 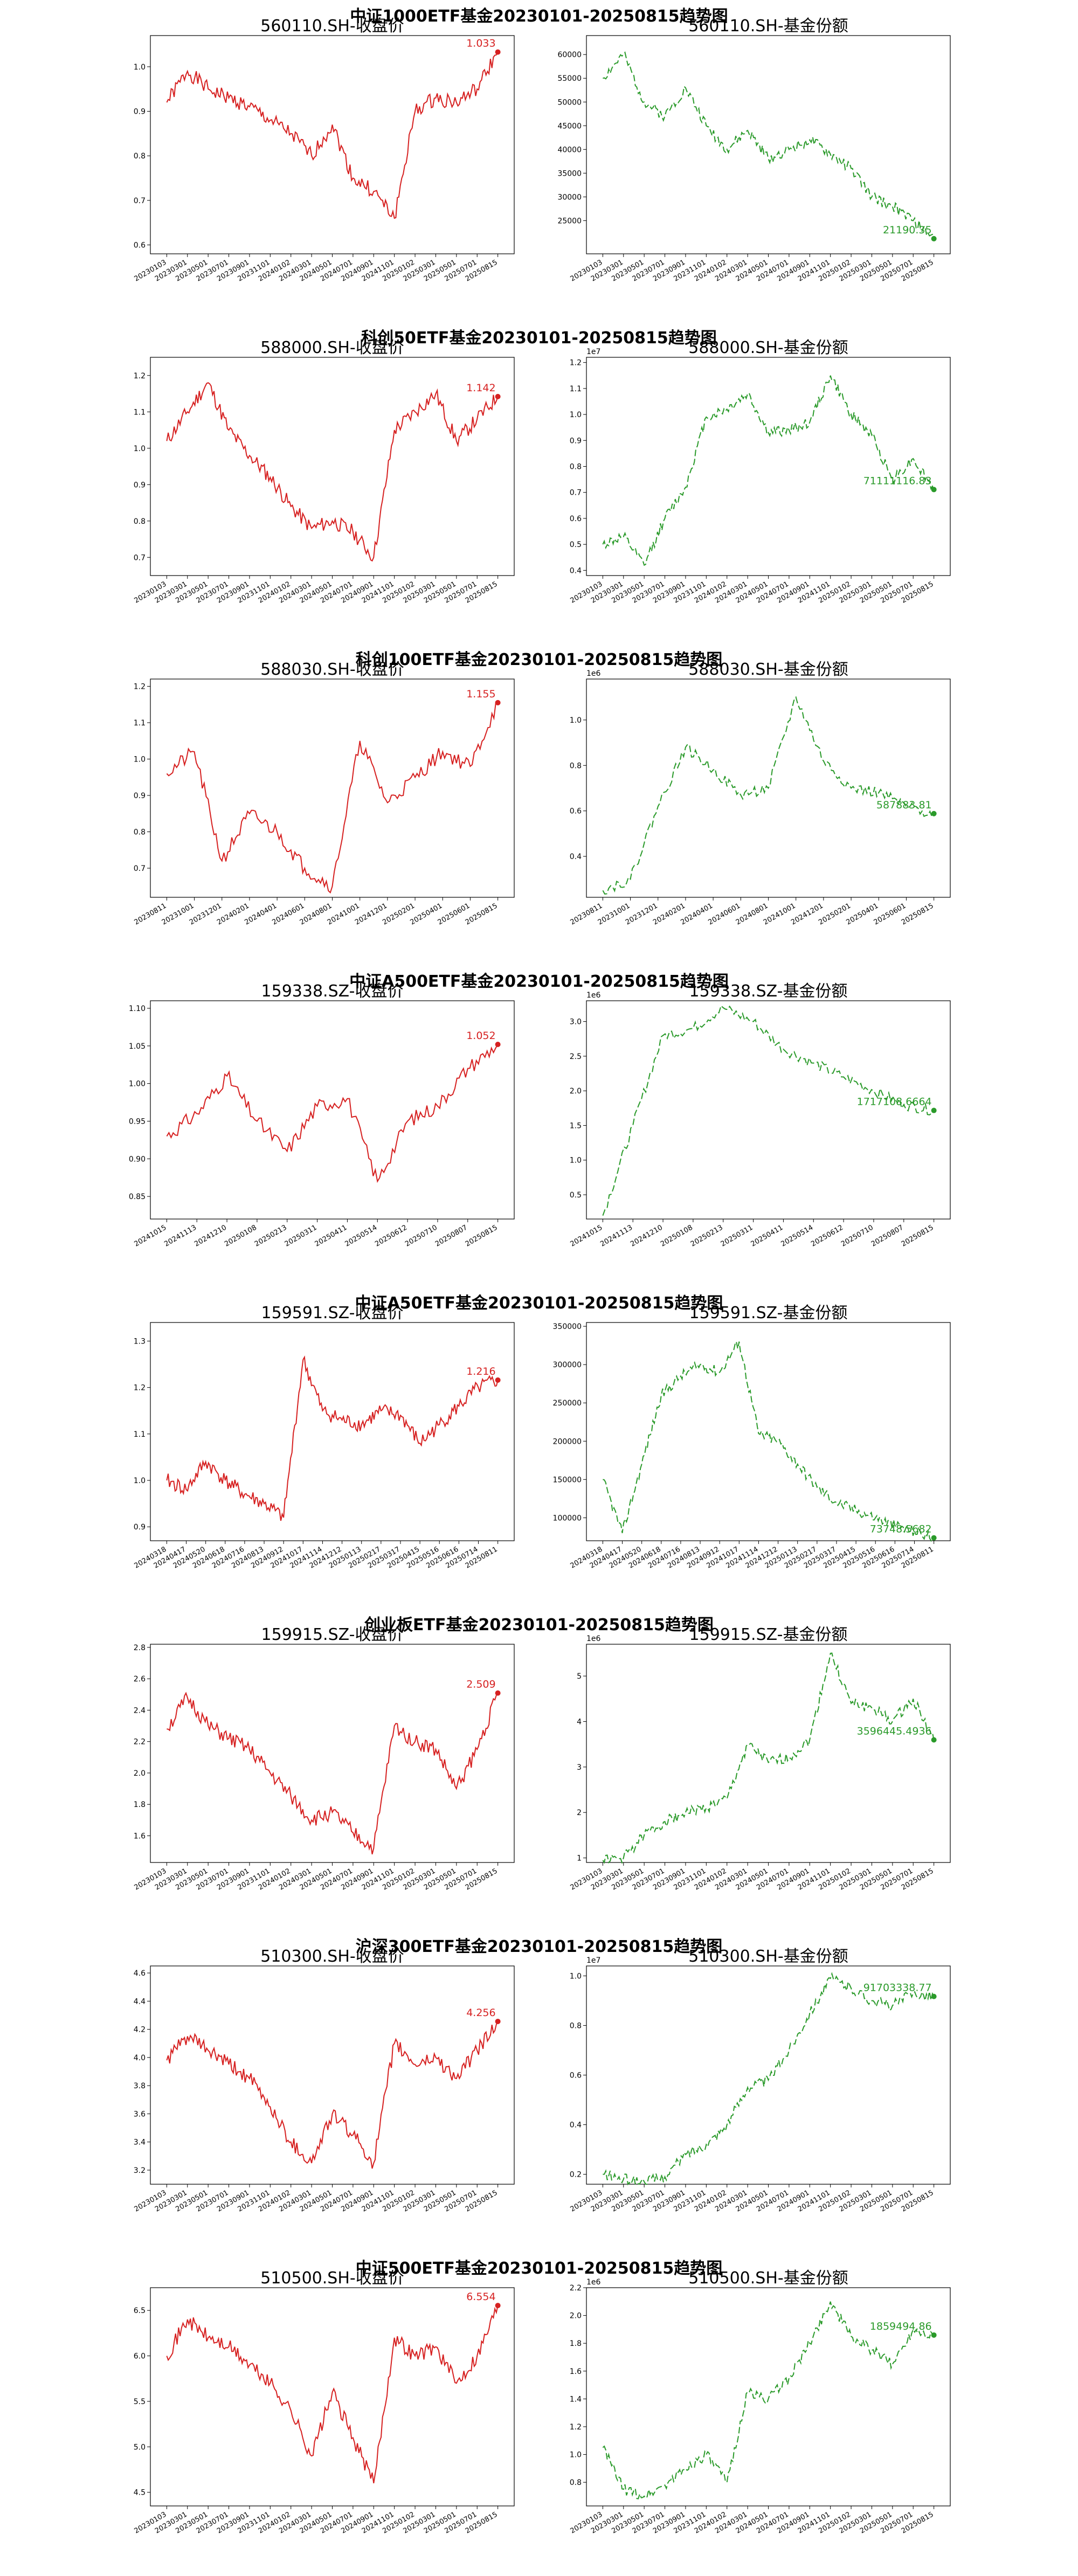 I want to click on y-tick-label: 0.85, so click(x=137, y=1197).